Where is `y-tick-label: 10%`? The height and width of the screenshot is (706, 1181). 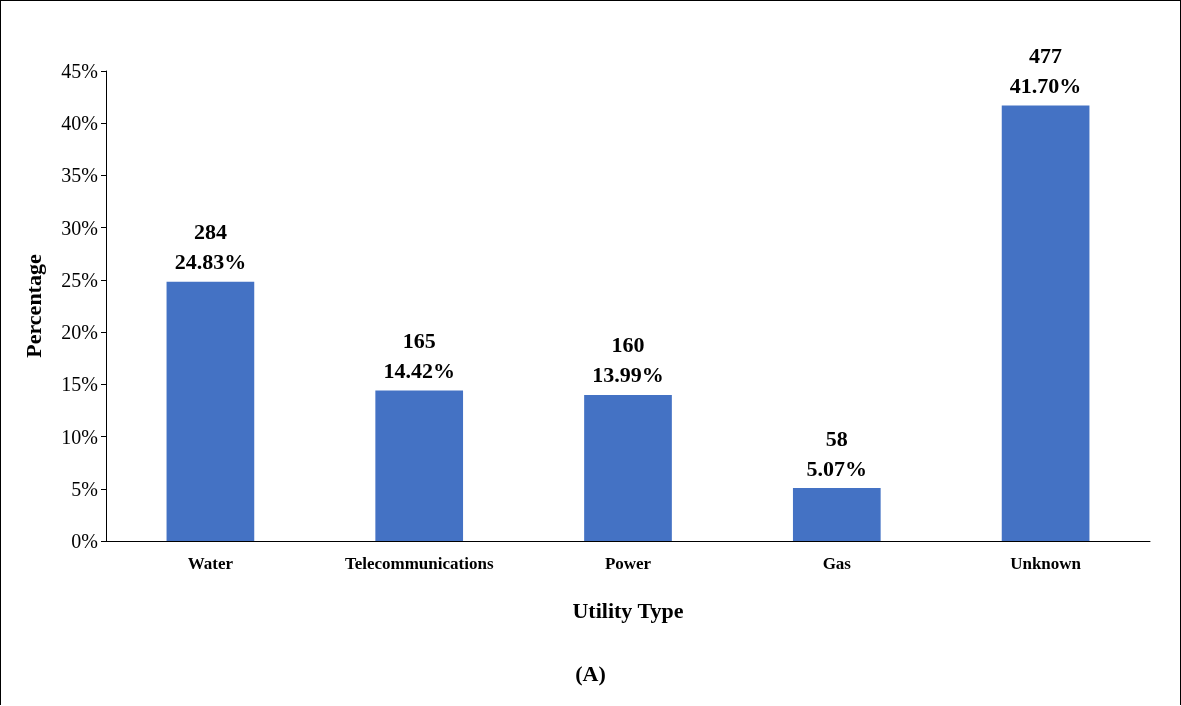
y-tick-label: 10% is located at coordinates (79, 436).